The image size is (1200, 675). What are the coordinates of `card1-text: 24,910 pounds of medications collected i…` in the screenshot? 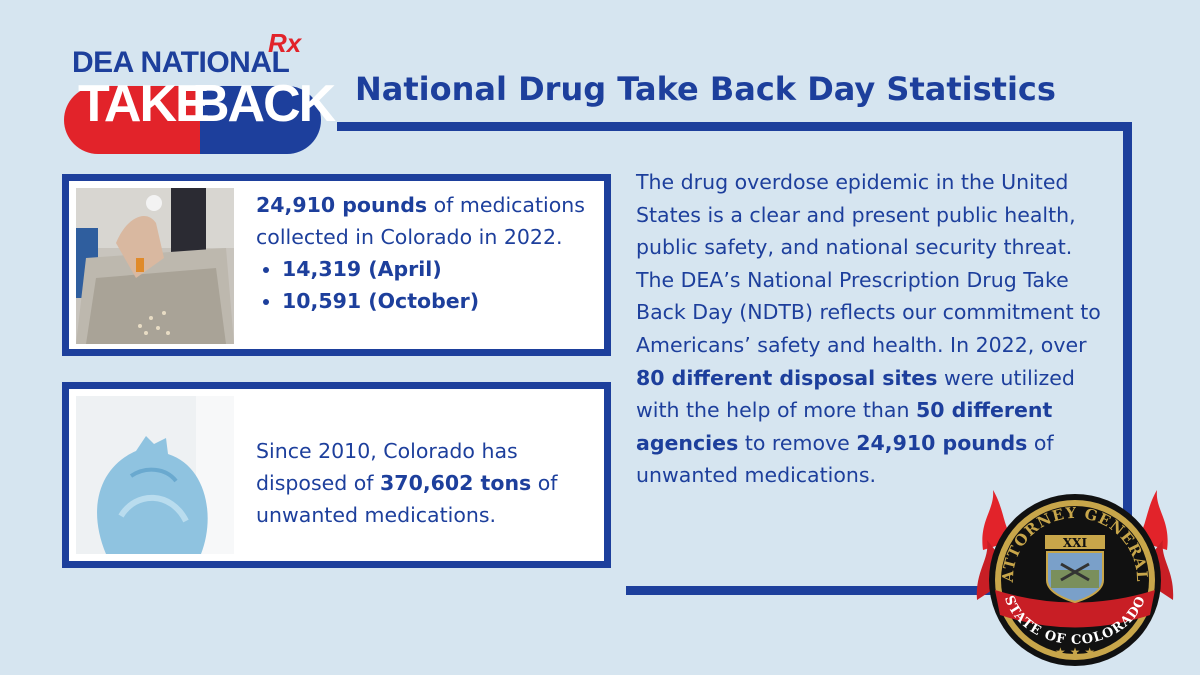 It's located at (430, 253).